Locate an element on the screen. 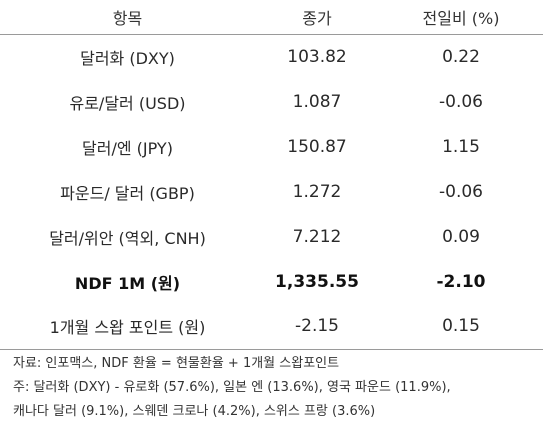 The image size is (543, 427). table-row: 달러/엔 (JPY) 150.87 1.15 is located at coordinates (271, 146).